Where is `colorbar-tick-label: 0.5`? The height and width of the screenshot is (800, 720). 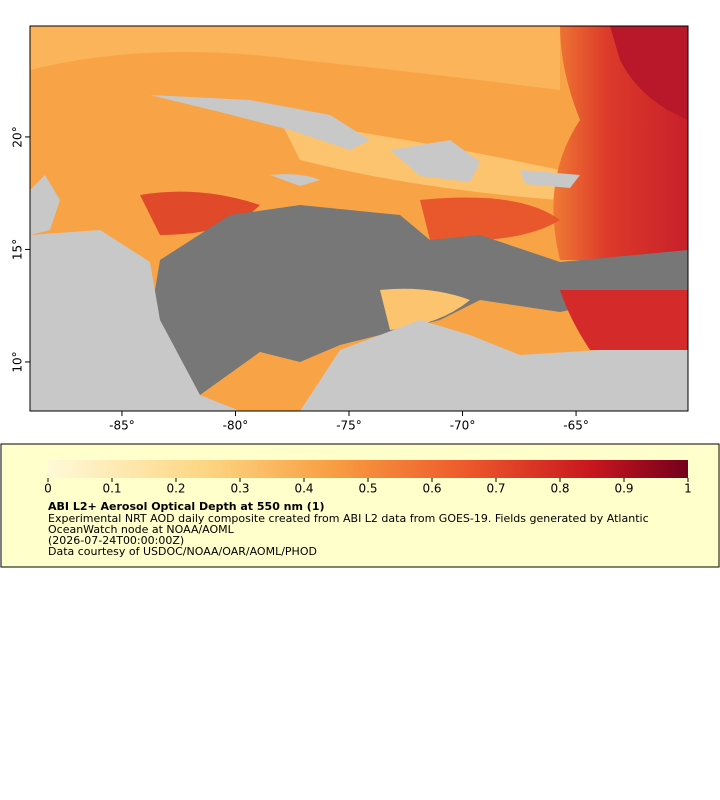 colorbar-tick-label: 0.5 is located at coordinates (367, 489).